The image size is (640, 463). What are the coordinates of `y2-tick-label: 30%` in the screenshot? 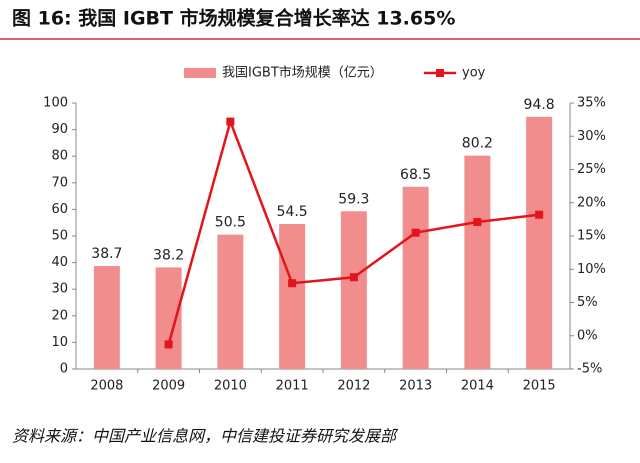 It's located at (591, 136).